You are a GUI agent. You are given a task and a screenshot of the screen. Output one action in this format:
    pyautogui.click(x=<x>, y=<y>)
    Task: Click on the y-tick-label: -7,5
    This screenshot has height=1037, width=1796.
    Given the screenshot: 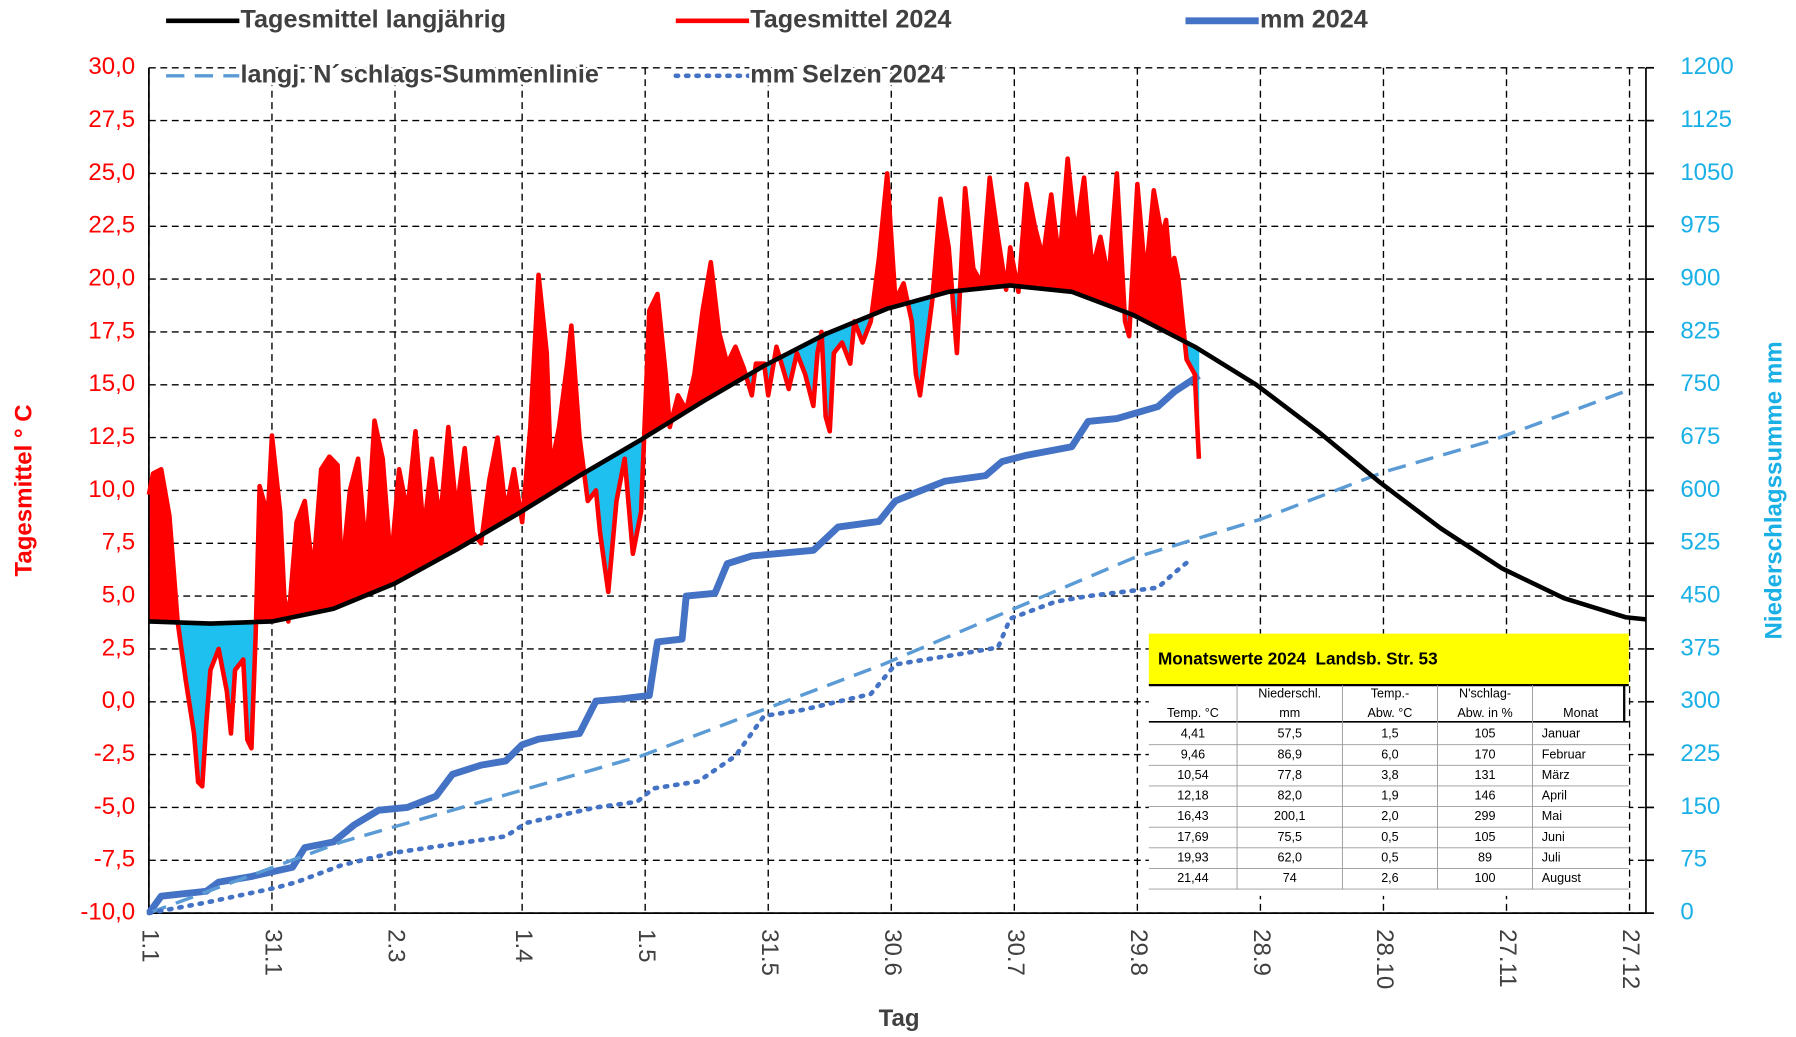 What is the action you would take?
    pyautogui.click(x=114, y=859)
    